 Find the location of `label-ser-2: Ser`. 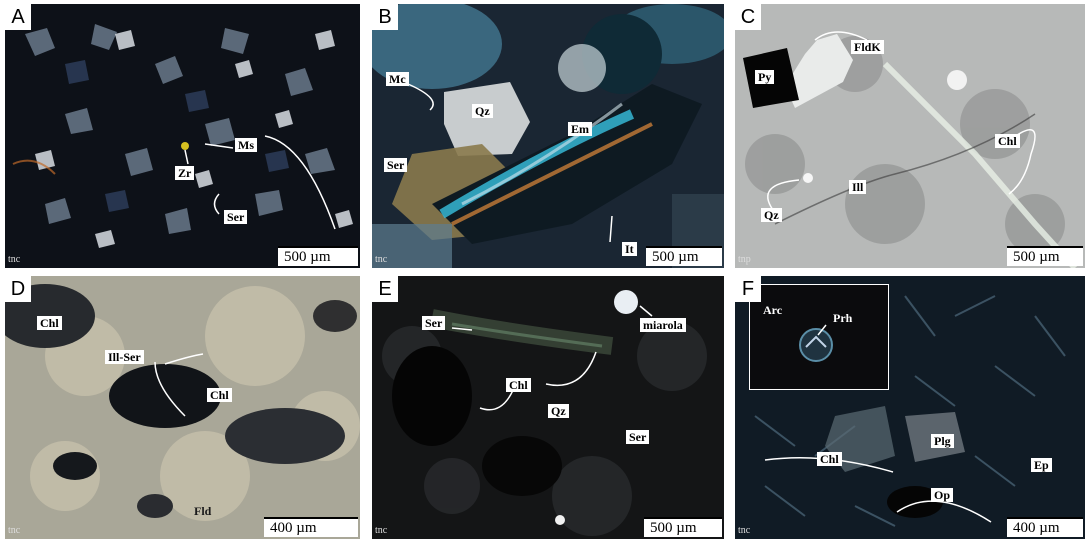

label-ser-2: Ser is located at coordinates (638, 437).